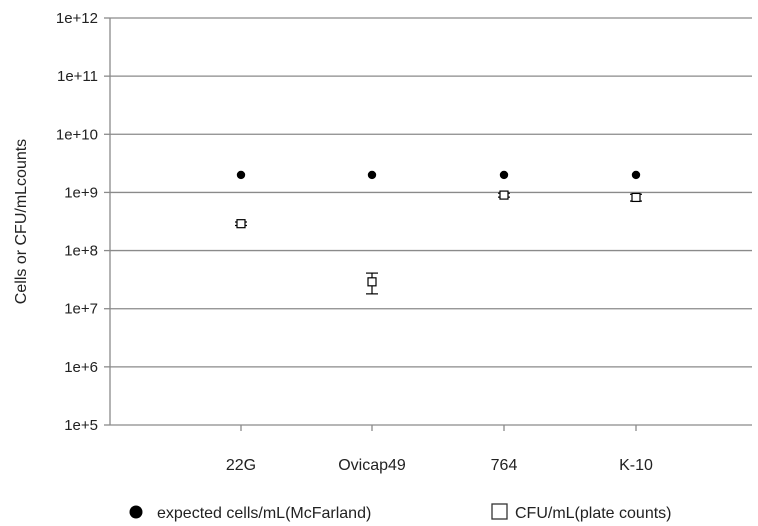 The image size is (758, 526). What do you see at coordinates (21, 221) in the screenshot?
I see `y-axis-title: Cells or CFU/mLcounts` at bounding box center [21, 221].